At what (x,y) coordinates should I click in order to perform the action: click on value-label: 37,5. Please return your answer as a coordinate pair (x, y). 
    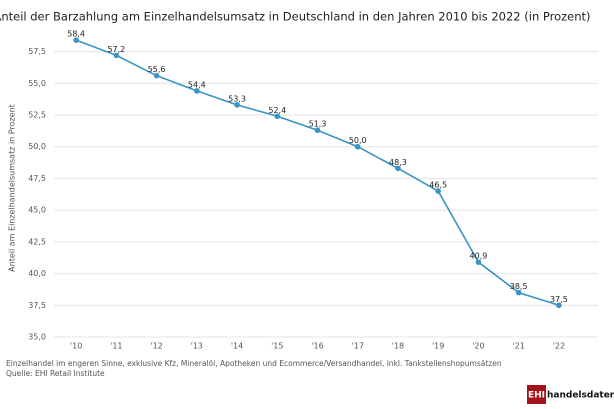
    Looking at the image, I should click on (559, 299).